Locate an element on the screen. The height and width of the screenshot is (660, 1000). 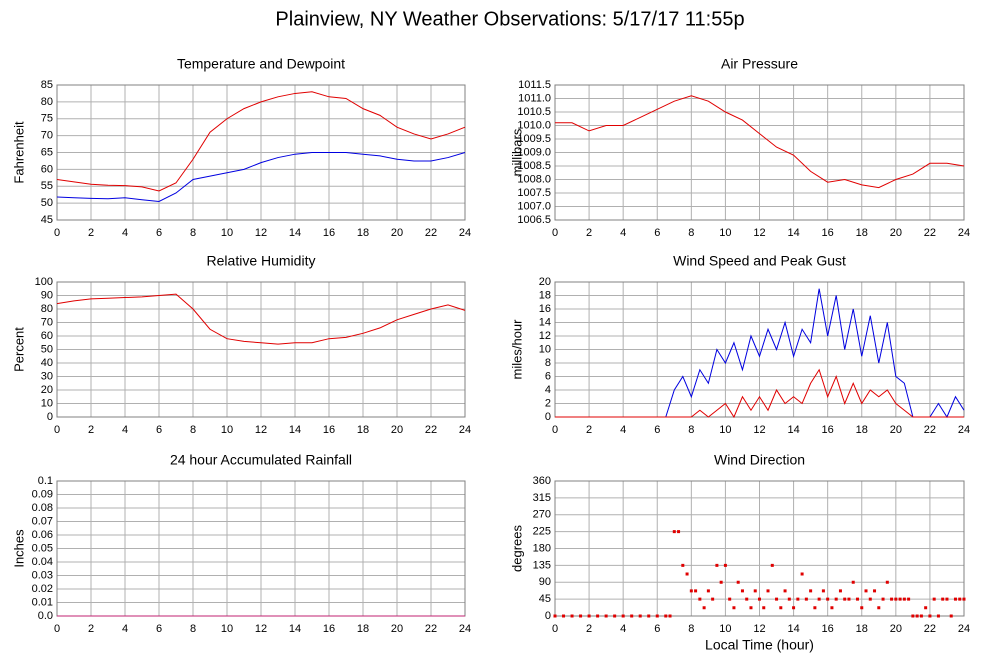
x-tick-label: 2 is located at coordinates (589, 430).